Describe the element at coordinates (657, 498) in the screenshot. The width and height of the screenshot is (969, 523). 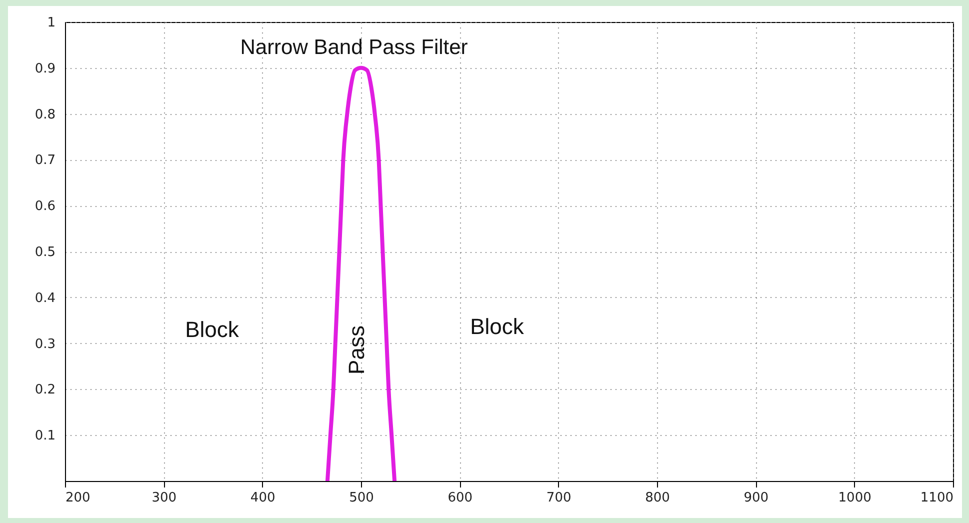
I see `x-tick-label: 800` at that location.